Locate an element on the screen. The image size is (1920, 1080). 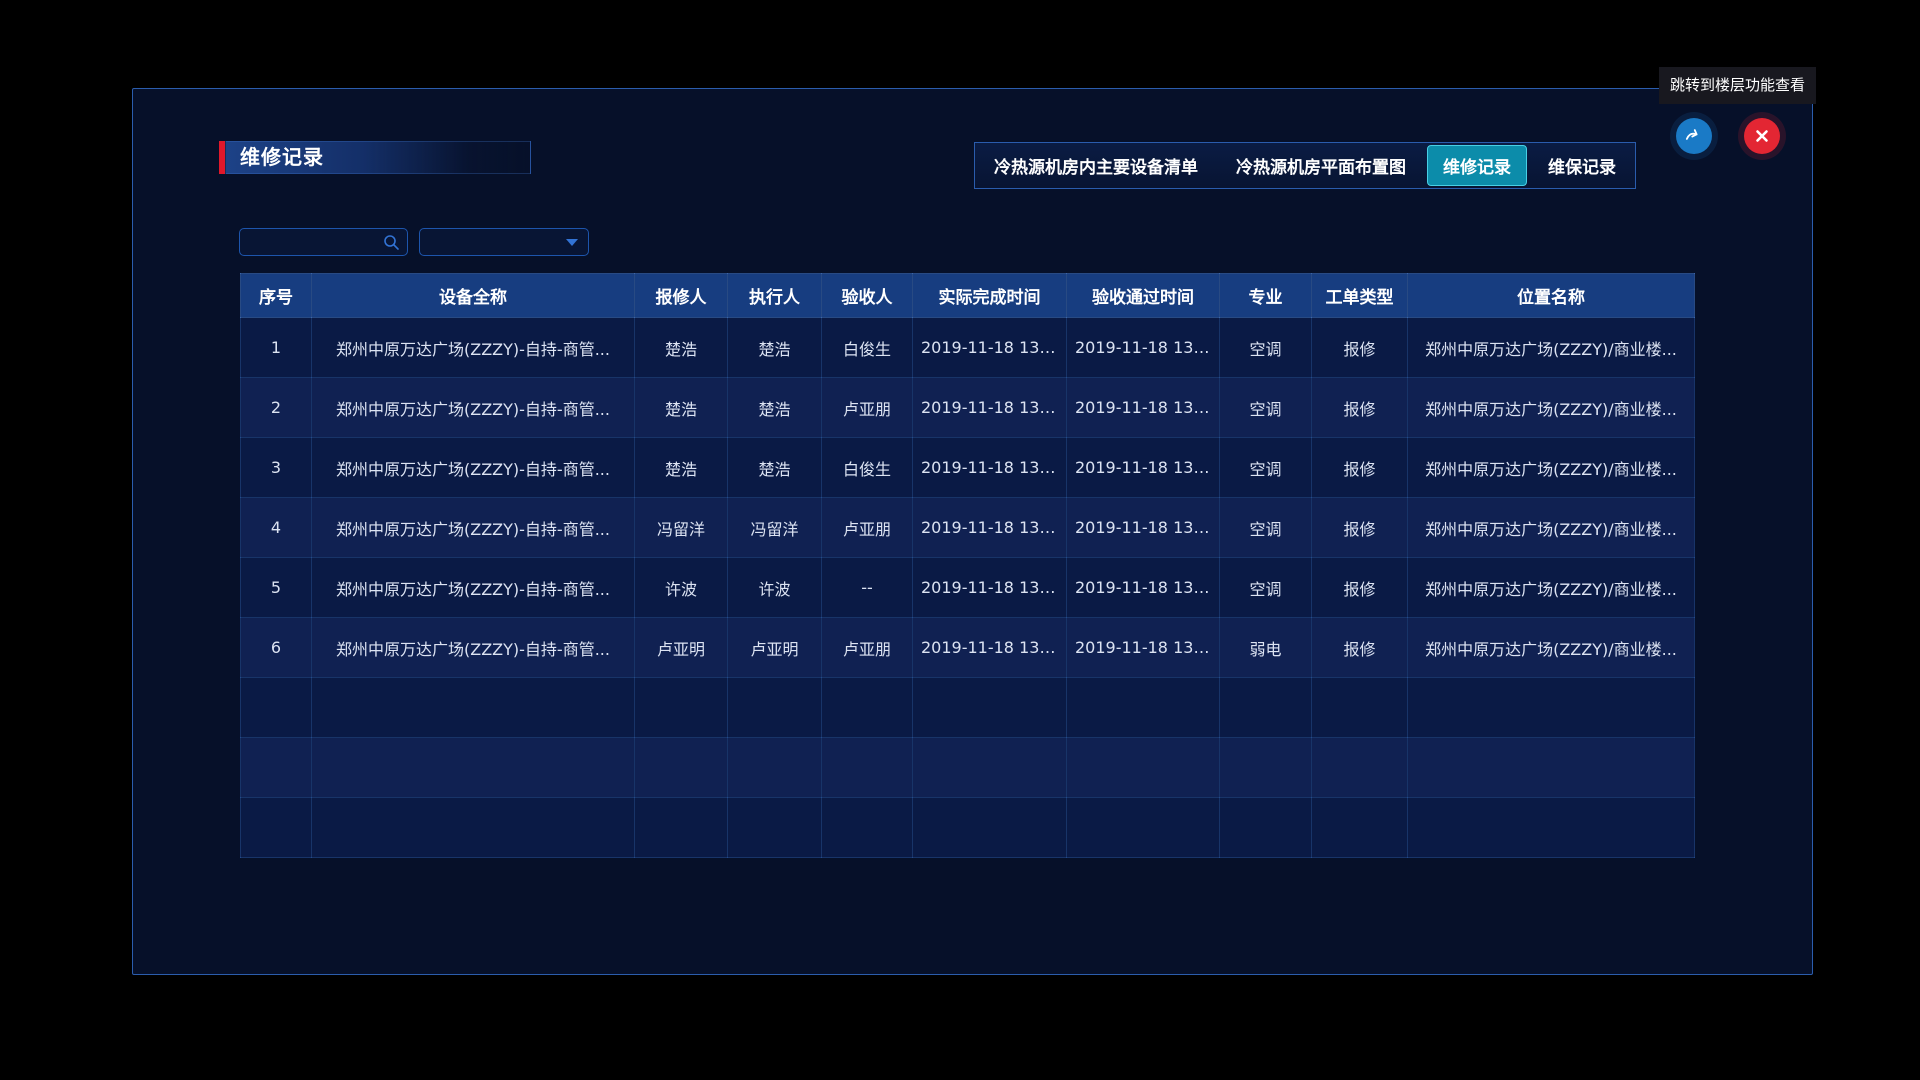
column-header: 验收人 is located at coordinates (867, 295).